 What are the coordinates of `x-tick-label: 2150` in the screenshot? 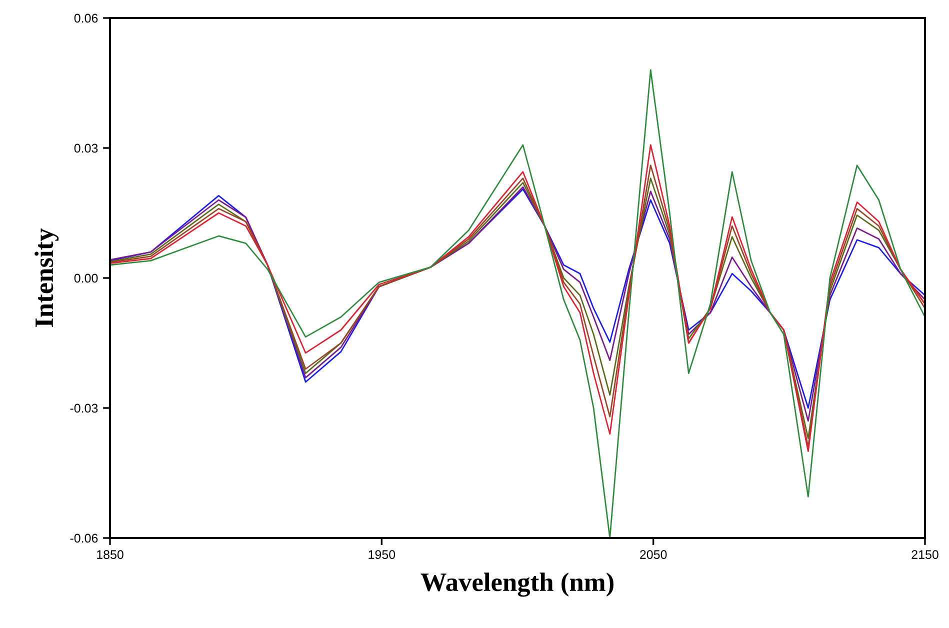 It's located at (925, 554).